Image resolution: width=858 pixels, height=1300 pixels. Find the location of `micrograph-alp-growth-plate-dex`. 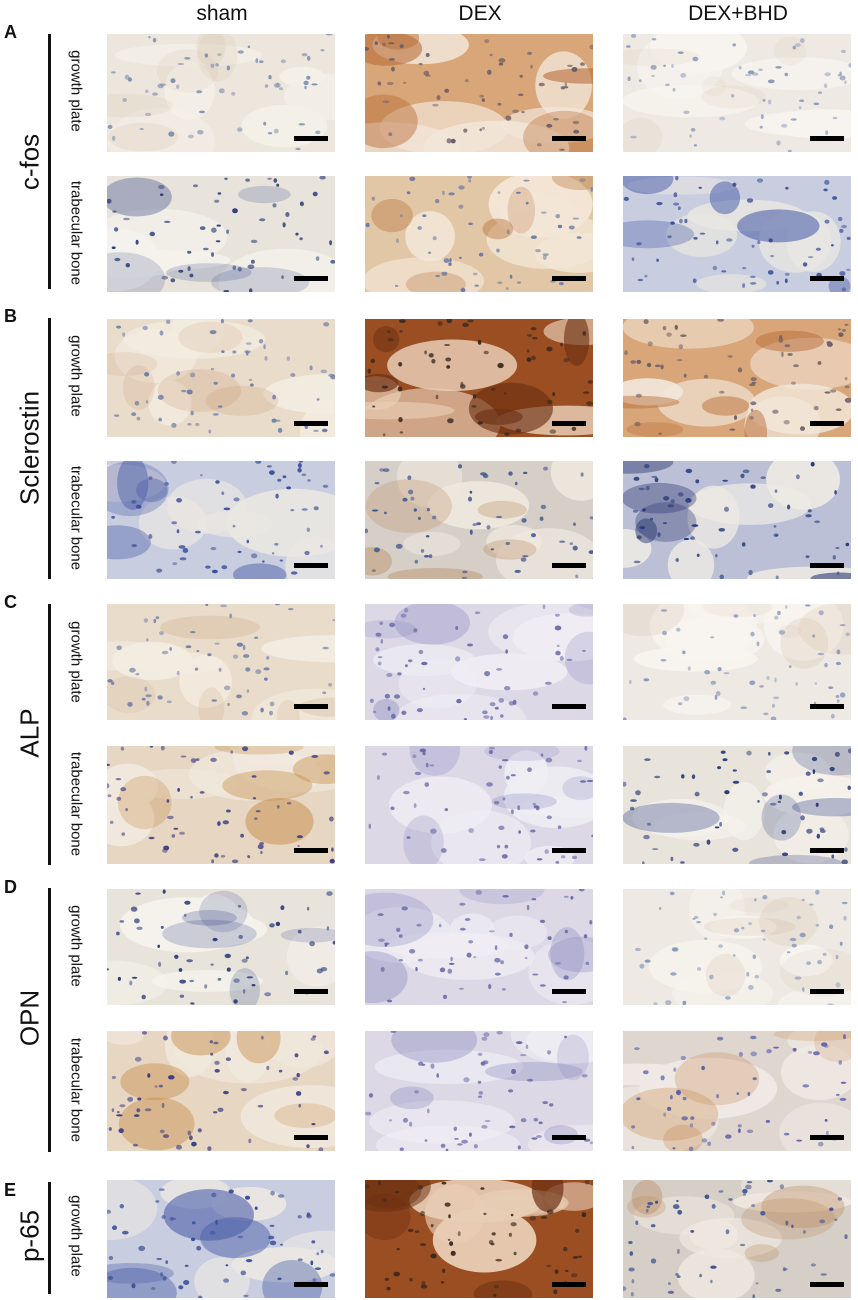

micrograph-alp-growth-plate-dex is located at coordinates (479, 662).